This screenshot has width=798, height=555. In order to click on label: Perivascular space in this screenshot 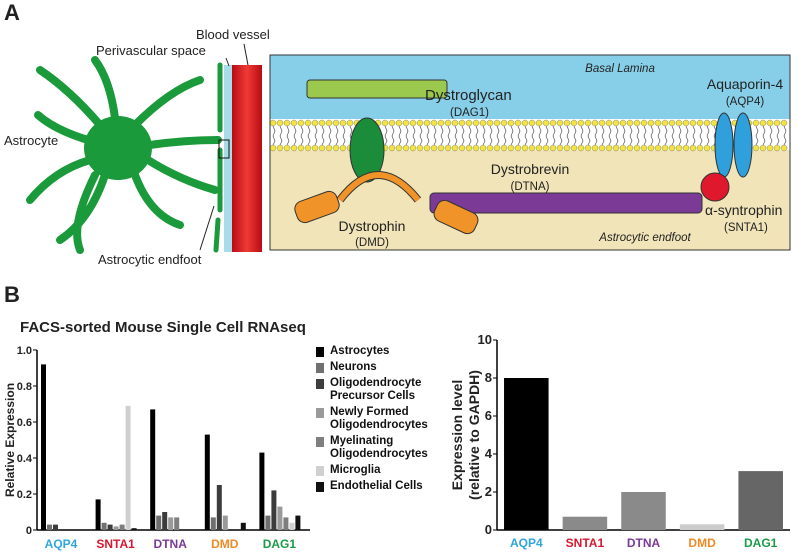, I will do `click(151, 50)`.